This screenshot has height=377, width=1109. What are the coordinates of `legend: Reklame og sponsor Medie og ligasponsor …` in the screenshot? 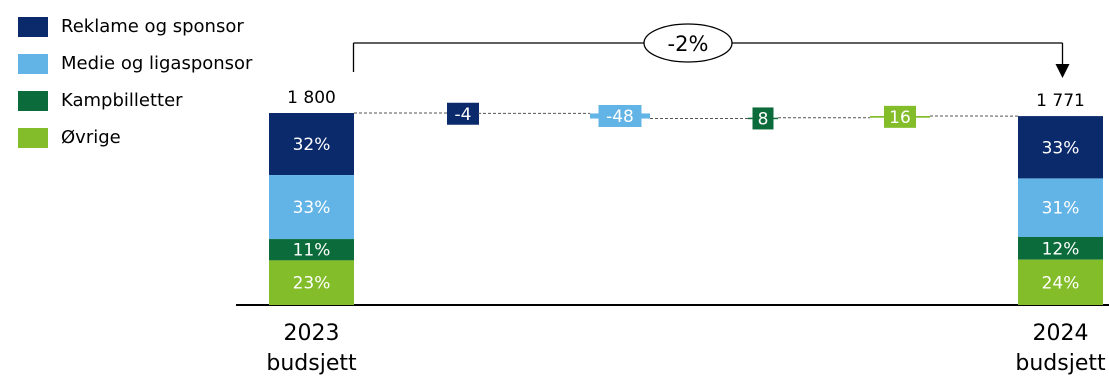 It's located at (135, 82).